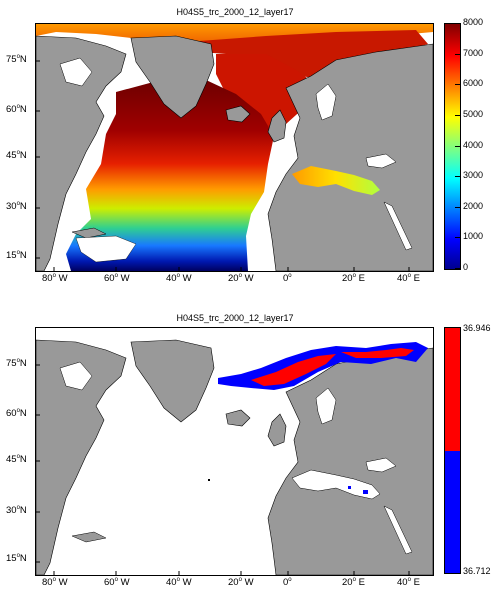 This screenshot has height=600, width=500. Describe the element at coordinates (179, 583) in the screenshot. I see `bottom-lon-tick-40w: 40o W` at that location.